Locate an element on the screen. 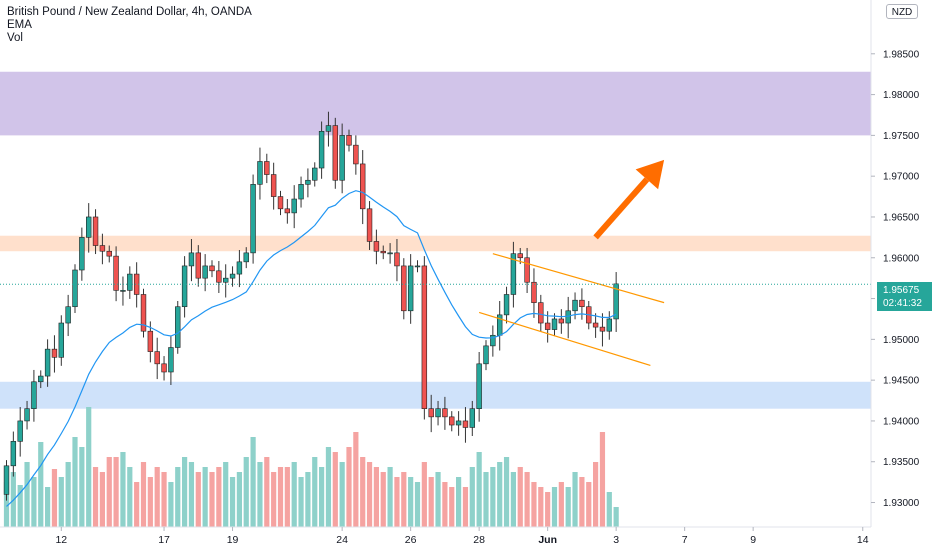  bullish-arrow-shaft is located at coordinates (621, 208).